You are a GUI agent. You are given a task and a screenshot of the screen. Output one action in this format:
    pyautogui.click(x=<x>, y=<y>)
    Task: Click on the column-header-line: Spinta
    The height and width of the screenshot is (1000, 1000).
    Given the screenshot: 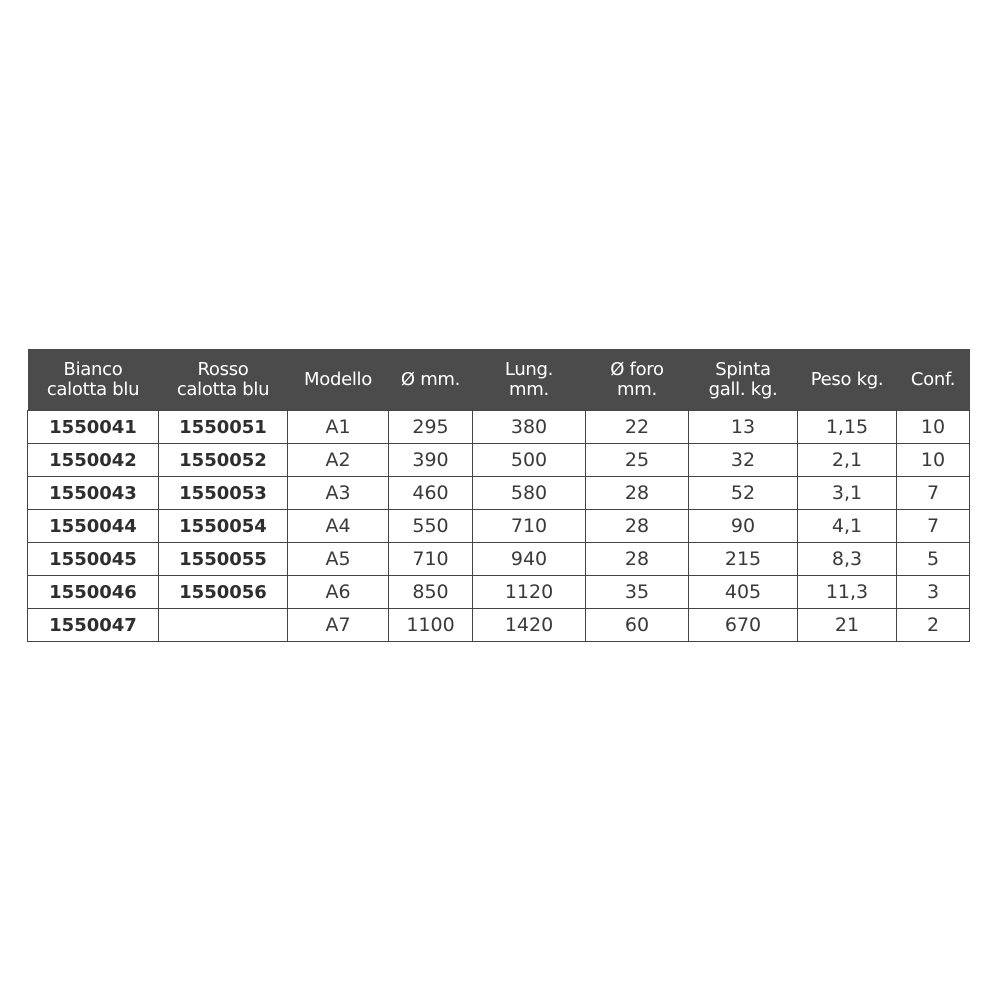 What is the action you would take?
    pyautogui.click(x=743, y=369)
    